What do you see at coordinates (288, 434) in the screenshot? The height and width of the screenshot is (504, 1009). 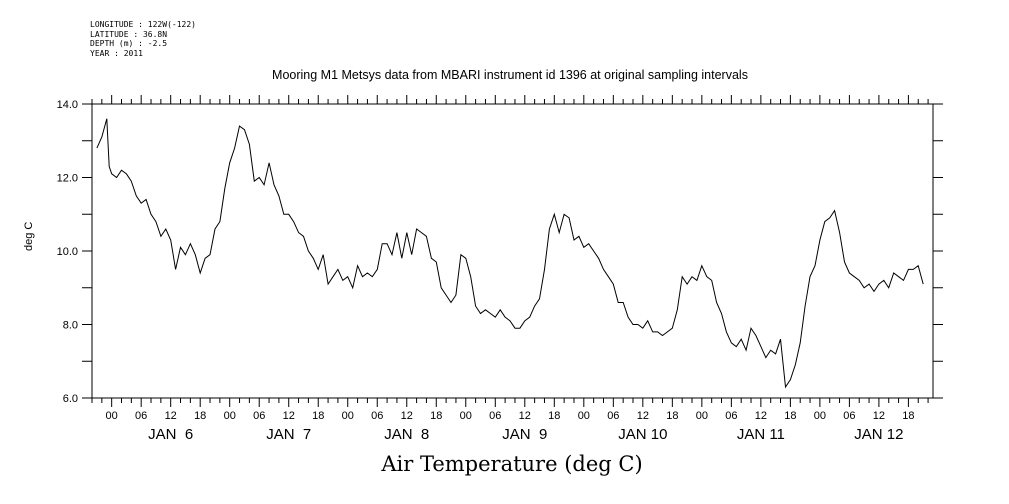 I see `day-label: JAN 7` at bounding box center [288, 434].